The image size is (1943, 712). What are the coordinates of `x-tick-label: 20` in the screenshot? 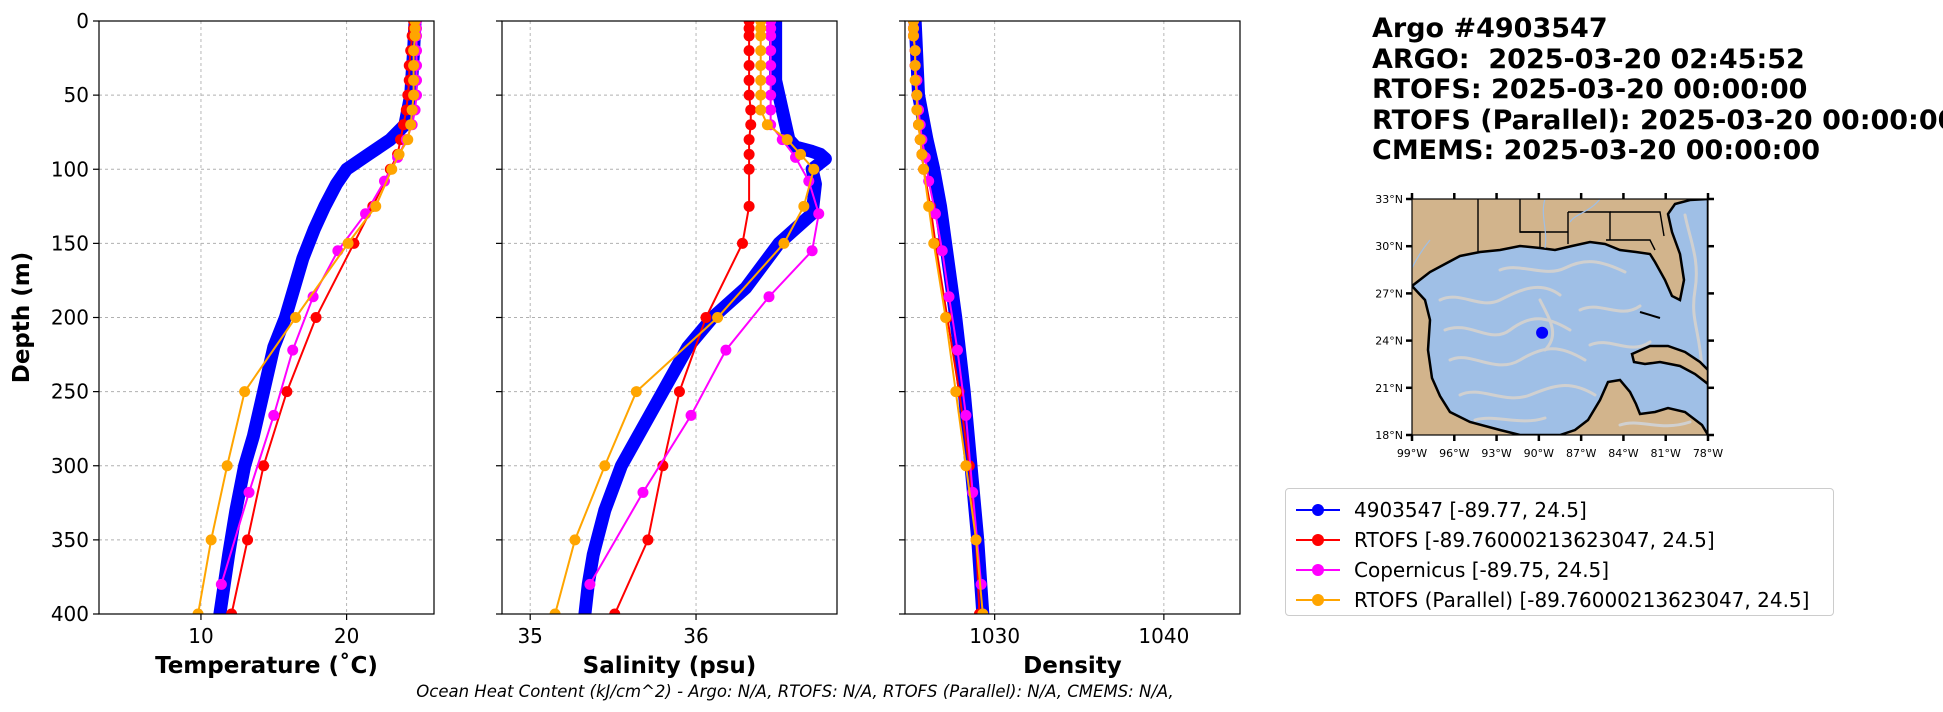 It's located at (346, 636).